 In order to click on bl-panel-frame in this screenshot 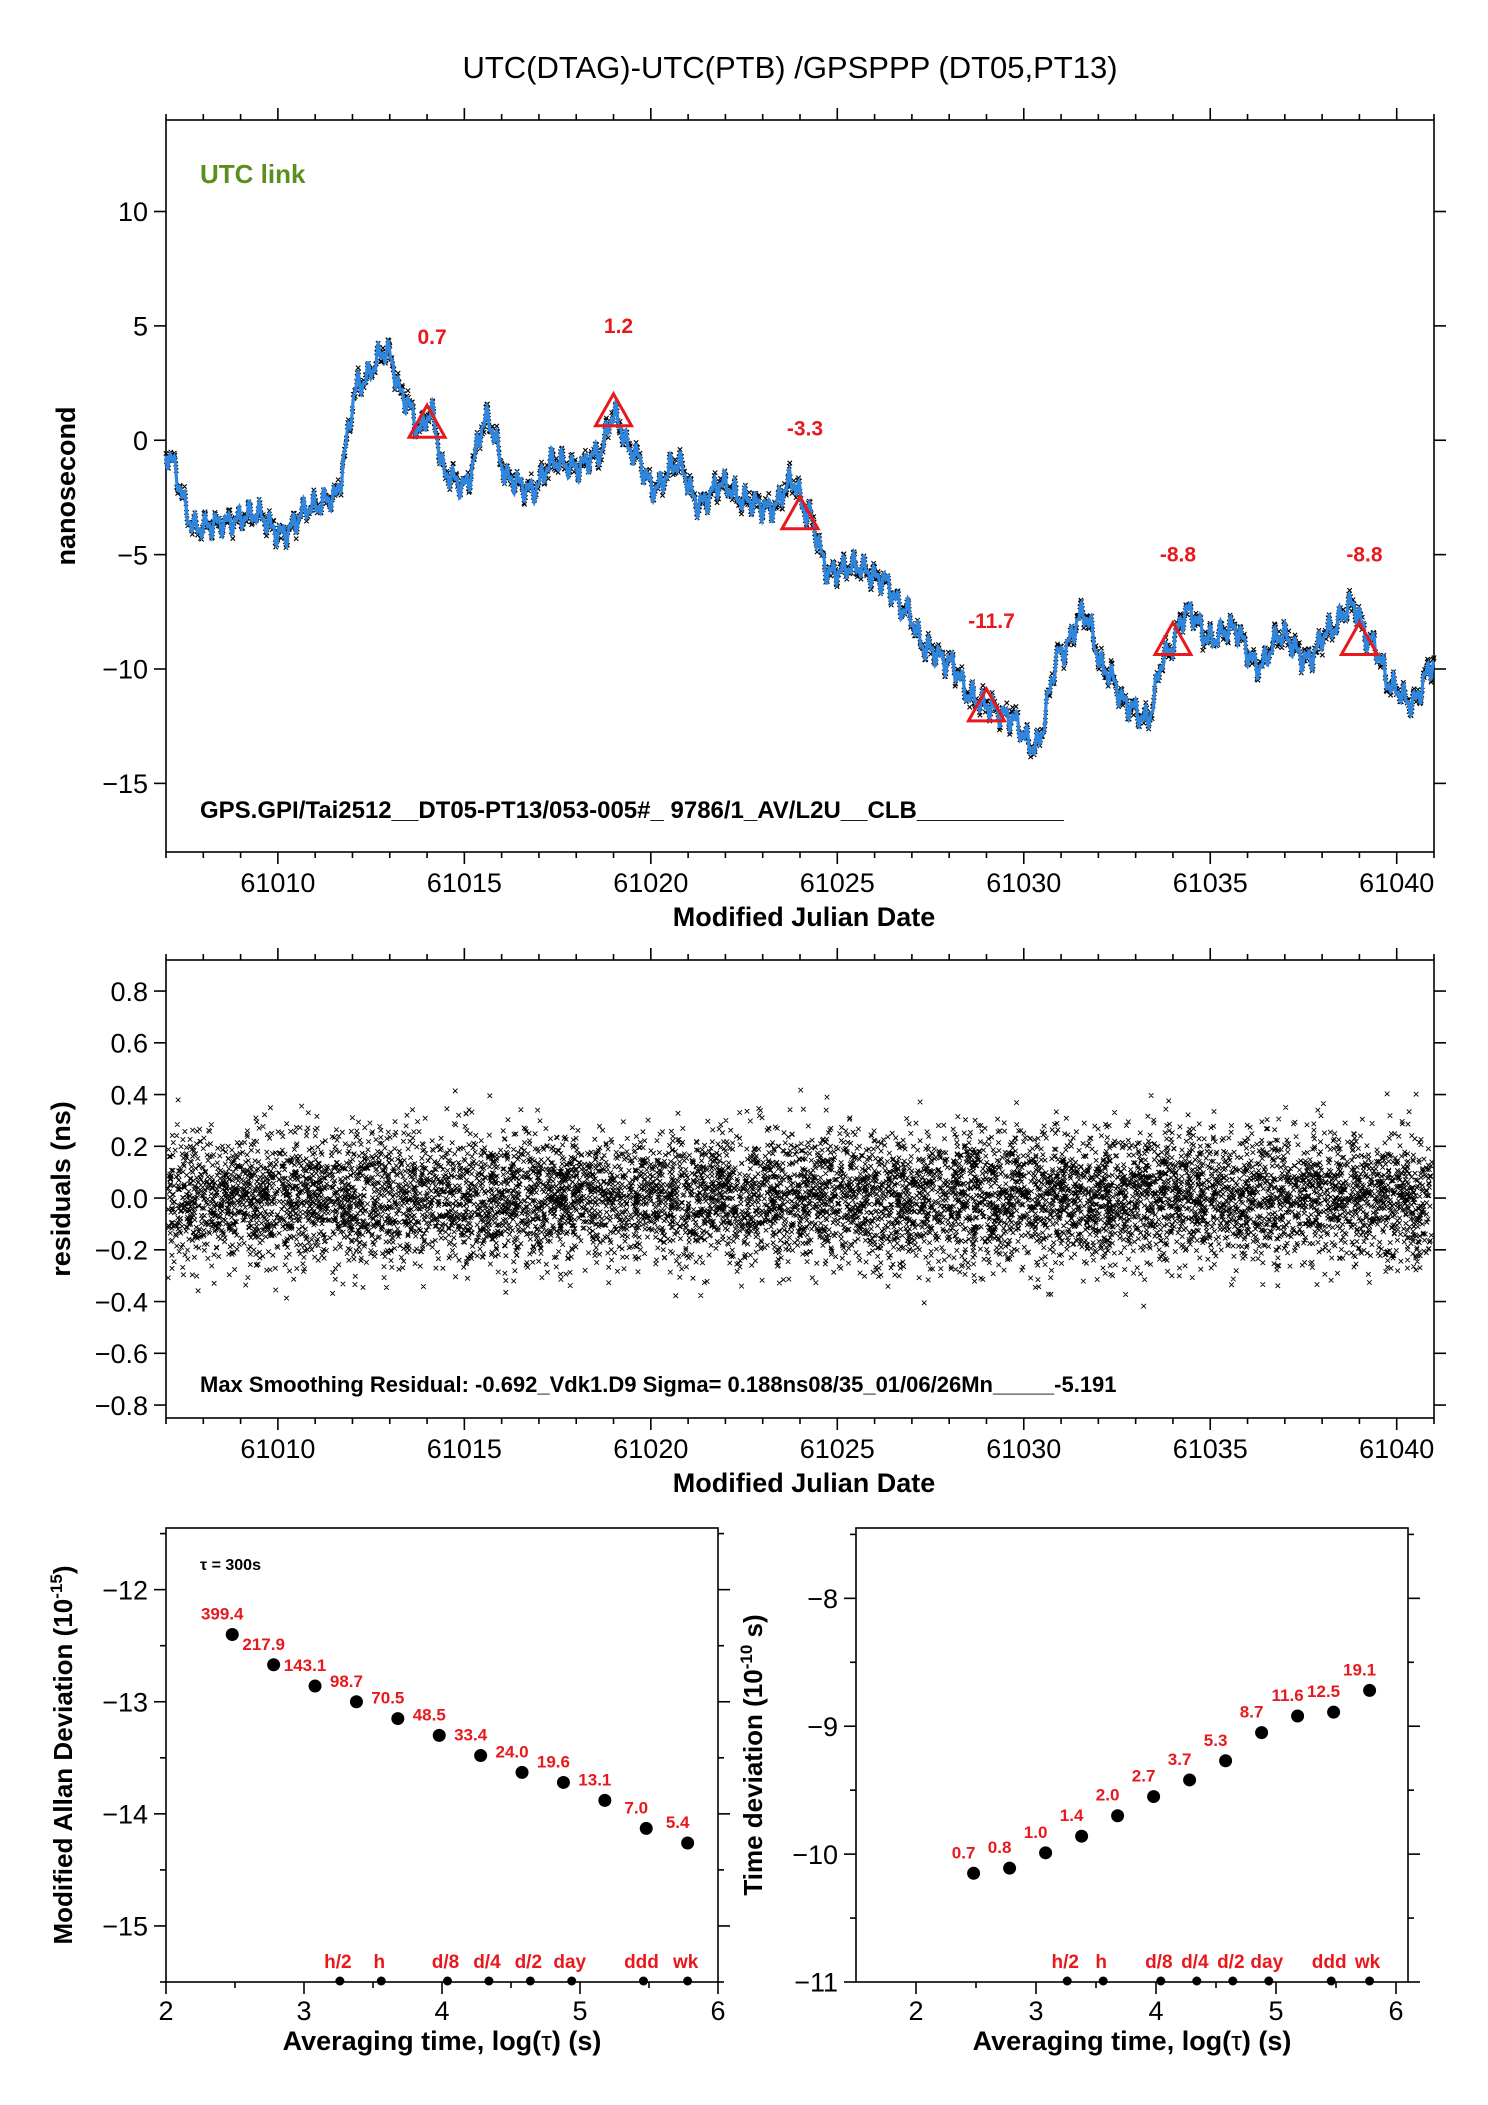, I will do `click(442, 1755)`.